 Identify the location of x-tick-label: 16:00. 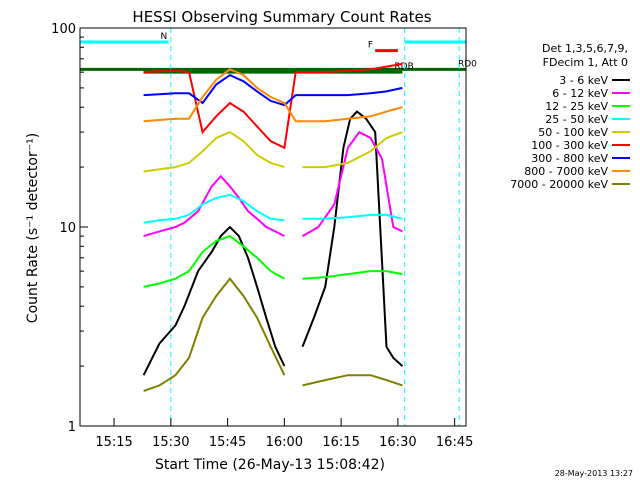
(284, 442).